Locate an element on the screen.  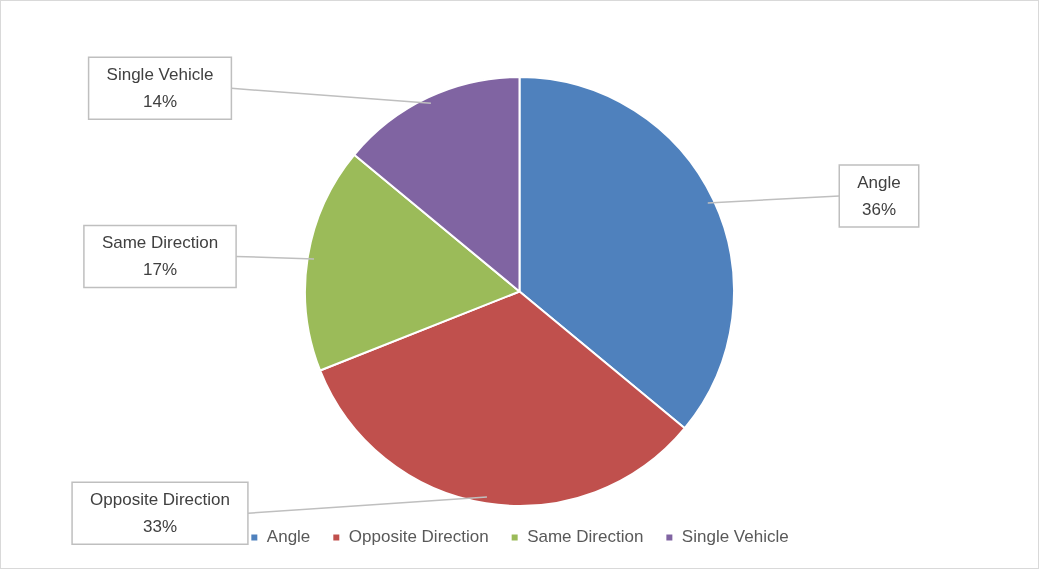
slice-label: Angle is located at coordinates (879, 182).